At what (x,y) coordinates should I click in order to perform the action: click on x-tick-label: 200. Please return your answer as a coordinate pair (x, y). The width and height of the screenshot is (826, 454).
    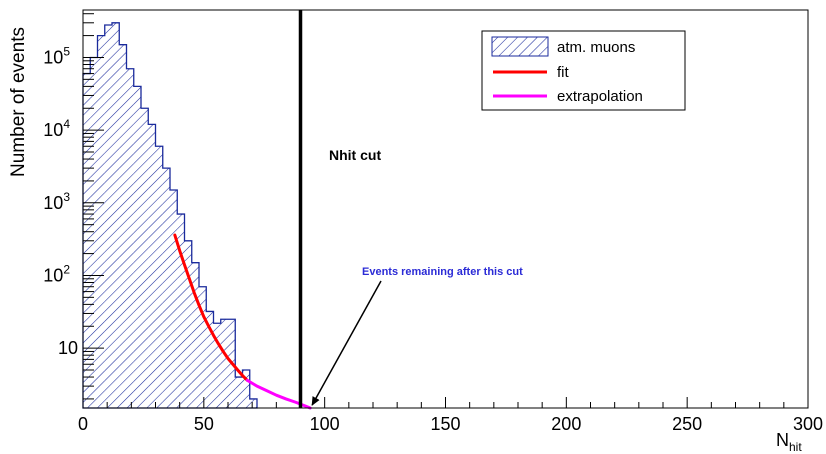
    Looking at the image, I should click on (566, 424).